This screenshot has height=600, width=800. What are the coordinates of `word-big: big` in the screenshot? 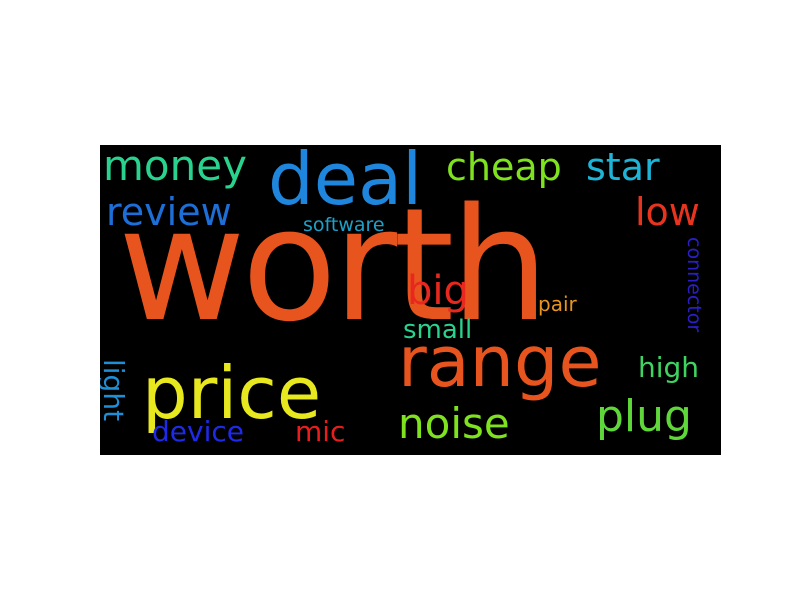 It's located at (438, 291).